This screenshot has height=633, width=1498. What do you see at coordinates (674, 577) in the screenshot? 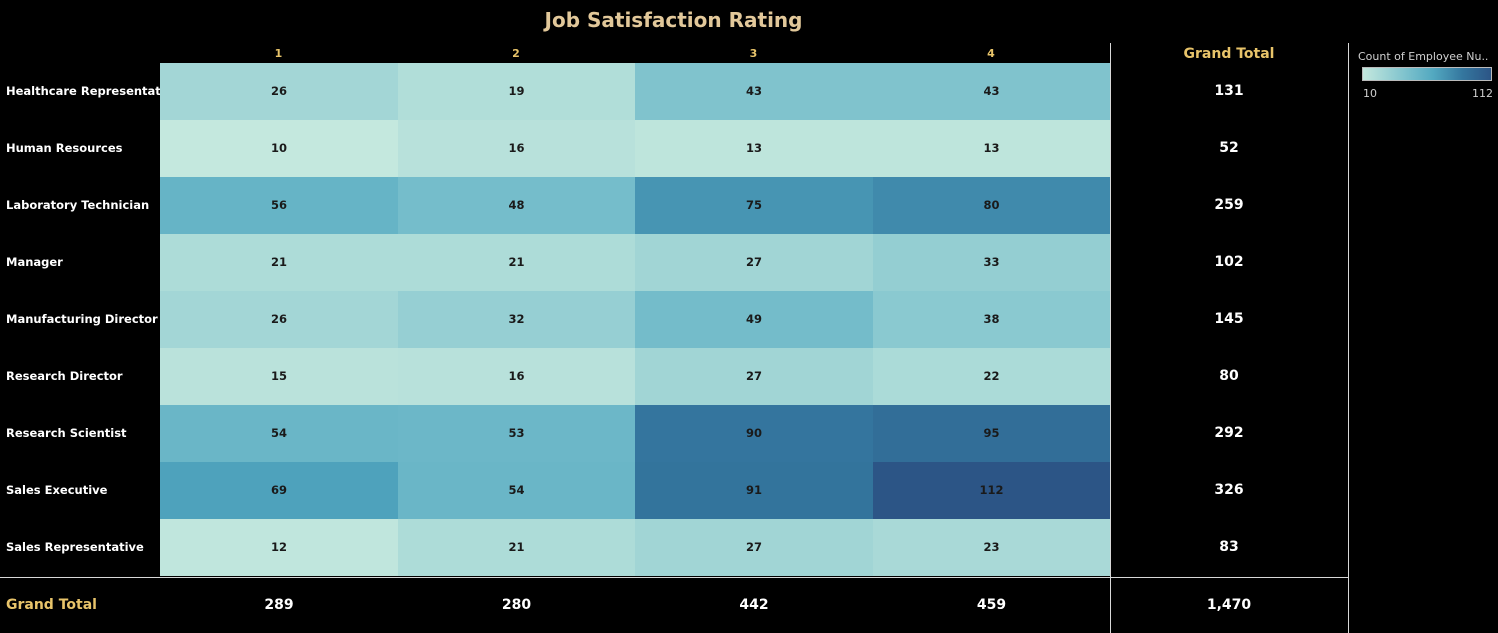
I see `divider-horizontal-totals` at bounding box center [674, 577].